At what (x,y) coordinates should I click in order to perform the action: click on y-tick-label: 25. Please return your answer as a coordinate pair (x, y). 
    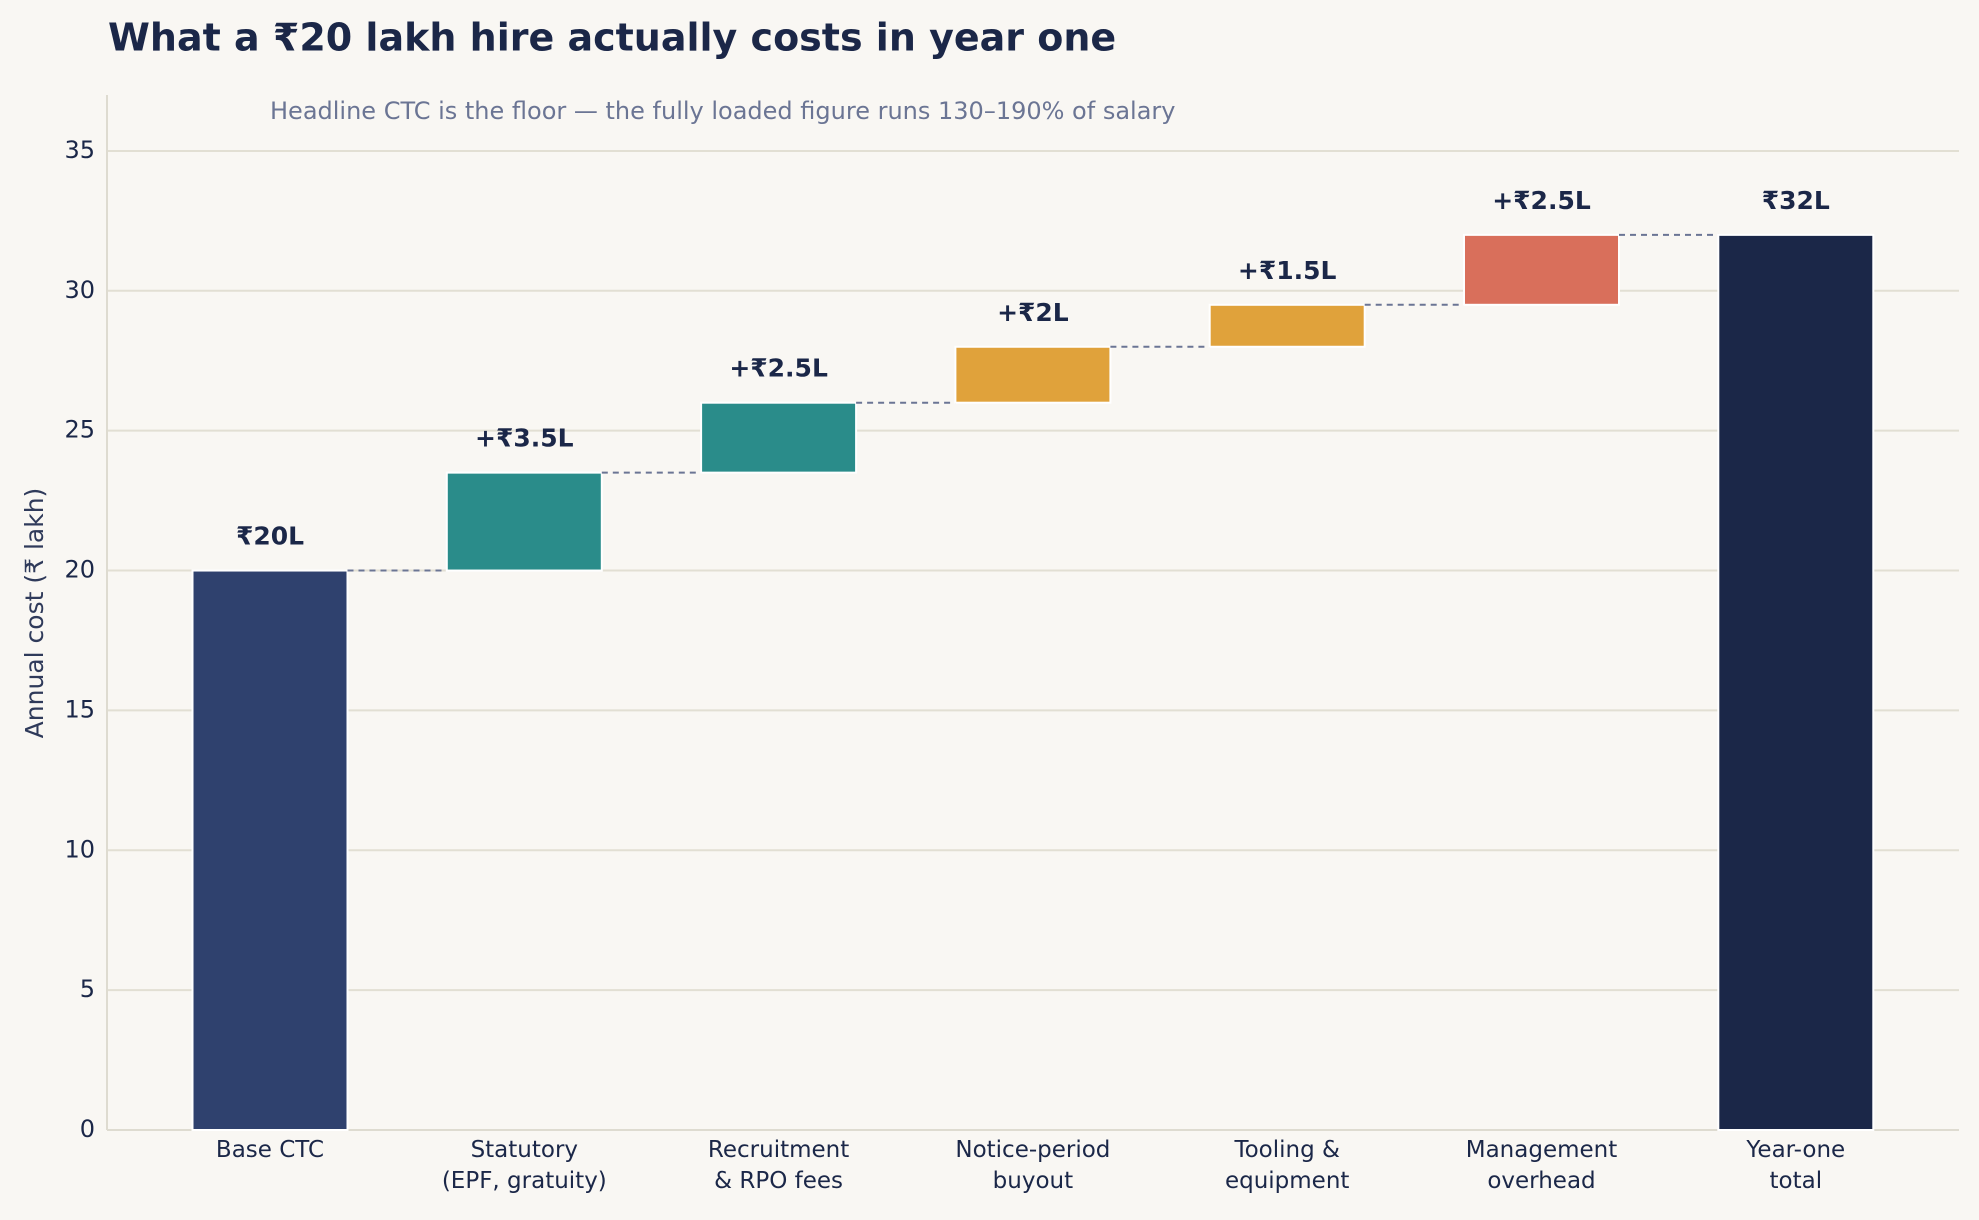
    Looking at the image, I should click on (79, 430).